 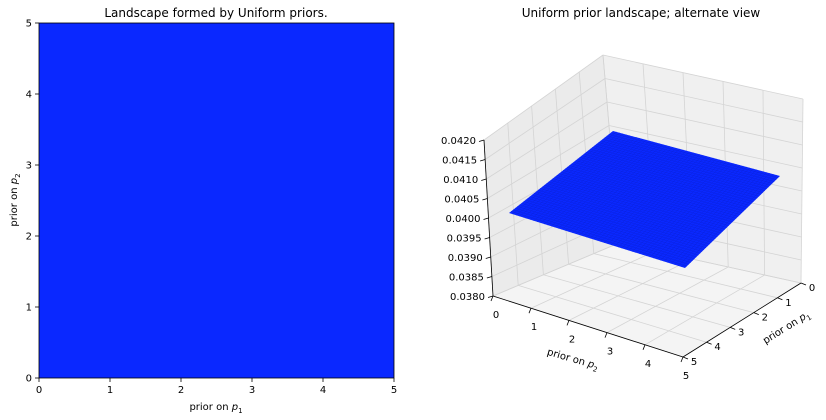 I want to click on z-tick-label: 0.0395, so click(x=464, y=239).